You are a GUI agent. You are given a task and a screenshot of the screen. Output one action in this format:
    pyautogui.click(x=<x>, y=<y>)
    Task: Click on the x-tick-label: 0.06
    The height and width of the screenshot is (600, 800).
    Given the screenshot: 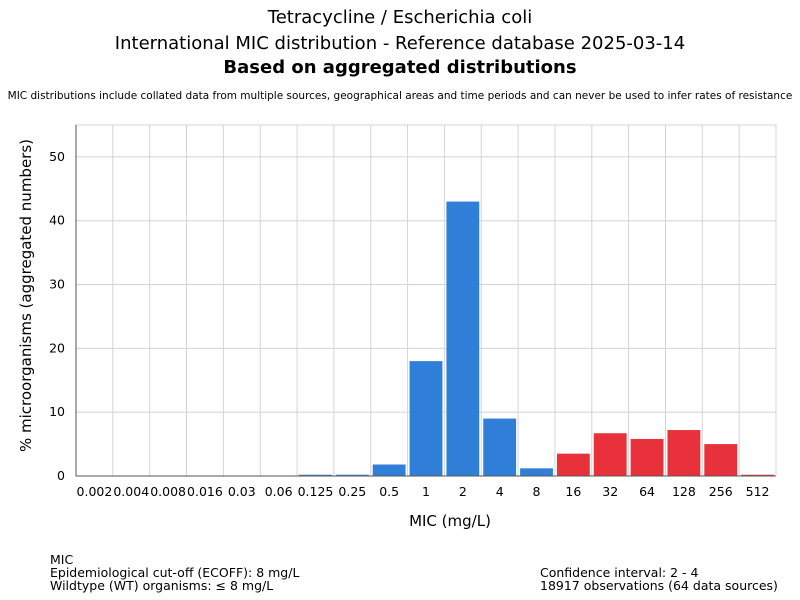 What is the action you would take?
    pyautogui.click(x=279, y=491)
    